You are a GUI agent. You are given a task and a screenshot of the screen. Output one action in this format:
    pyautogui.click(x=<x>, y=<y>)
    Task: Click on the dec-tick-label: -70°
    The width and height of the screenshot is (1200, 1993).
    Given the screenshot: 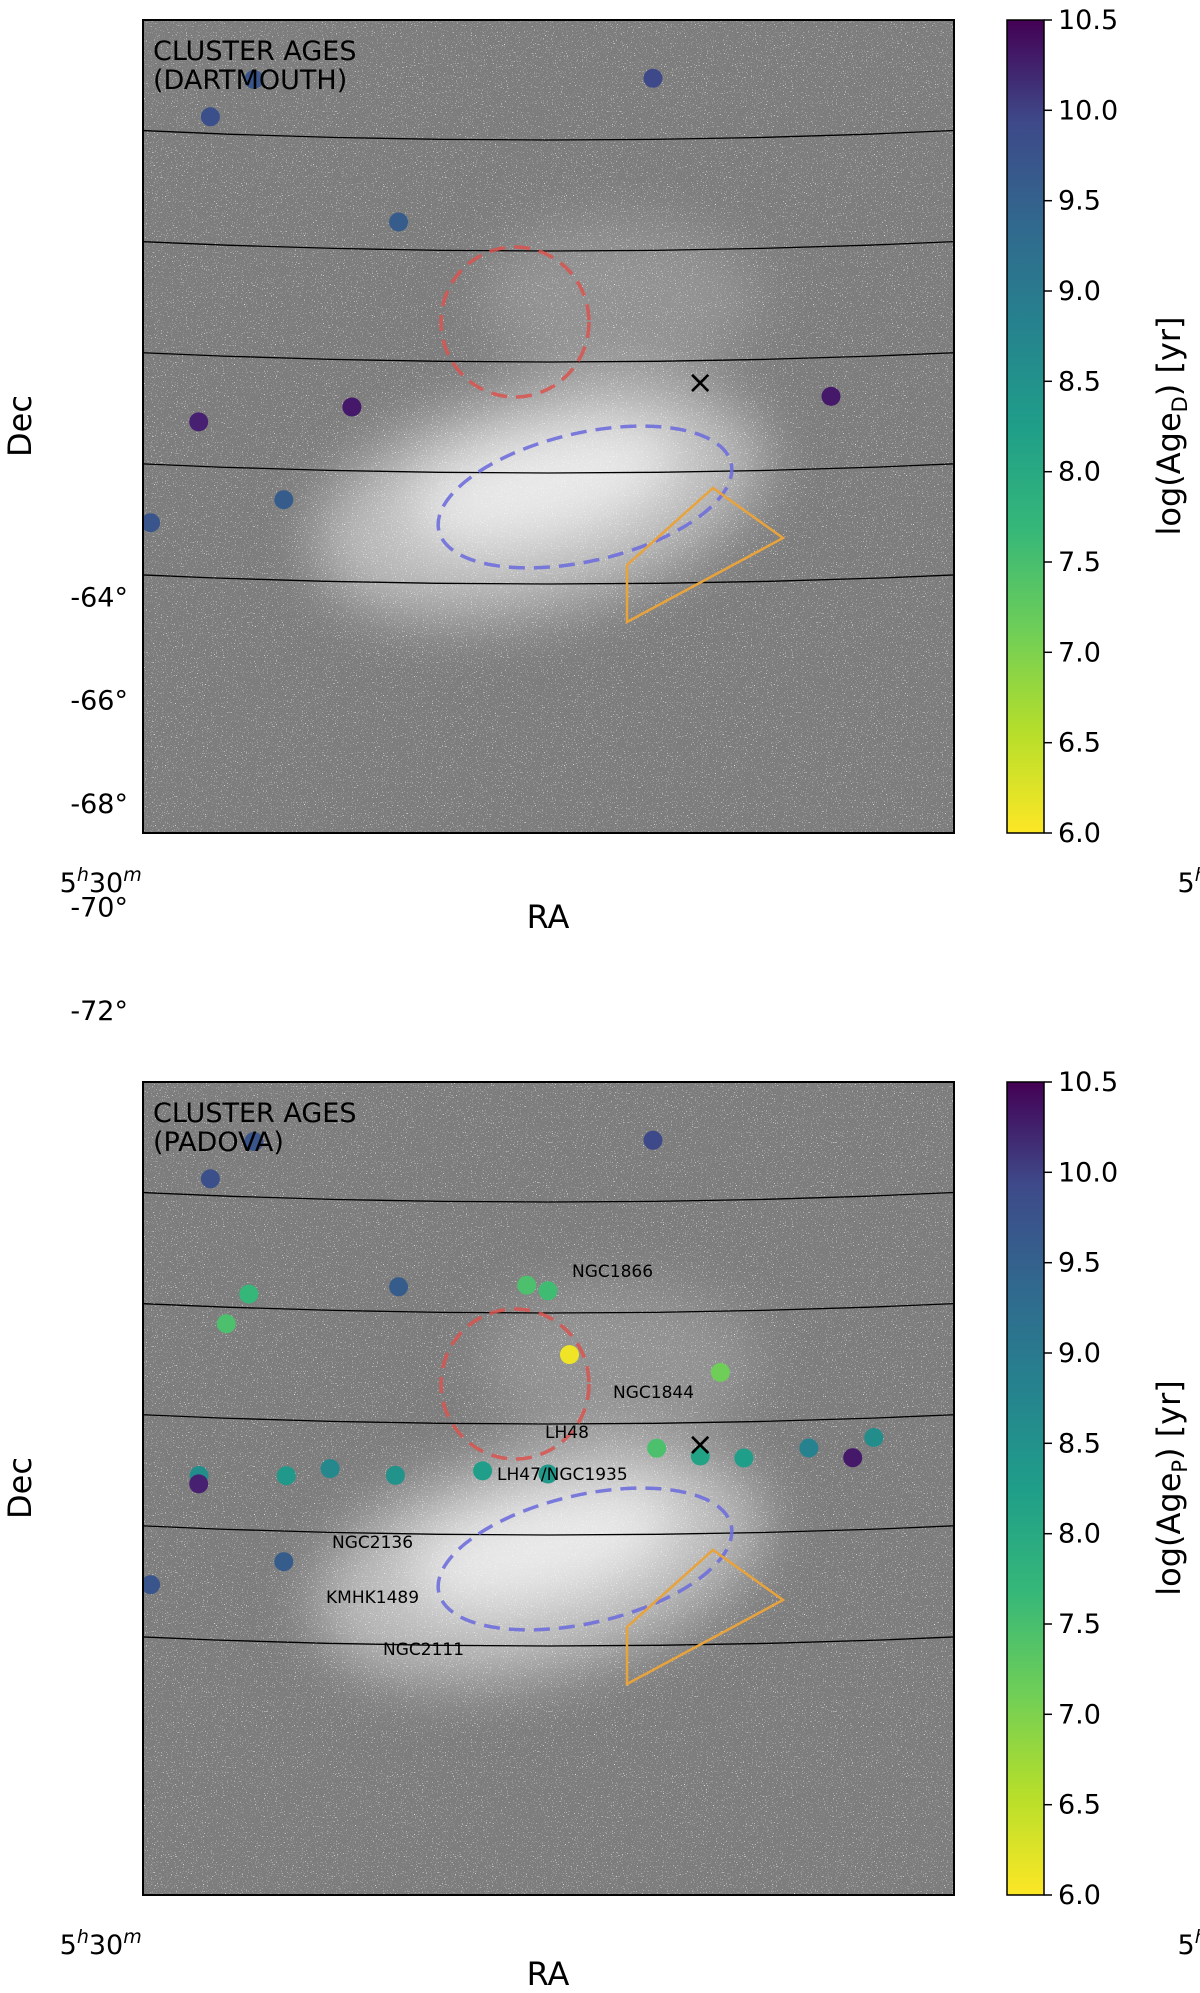 What is the action you would take?
    pyautogui.click(x=99, y=907)
    